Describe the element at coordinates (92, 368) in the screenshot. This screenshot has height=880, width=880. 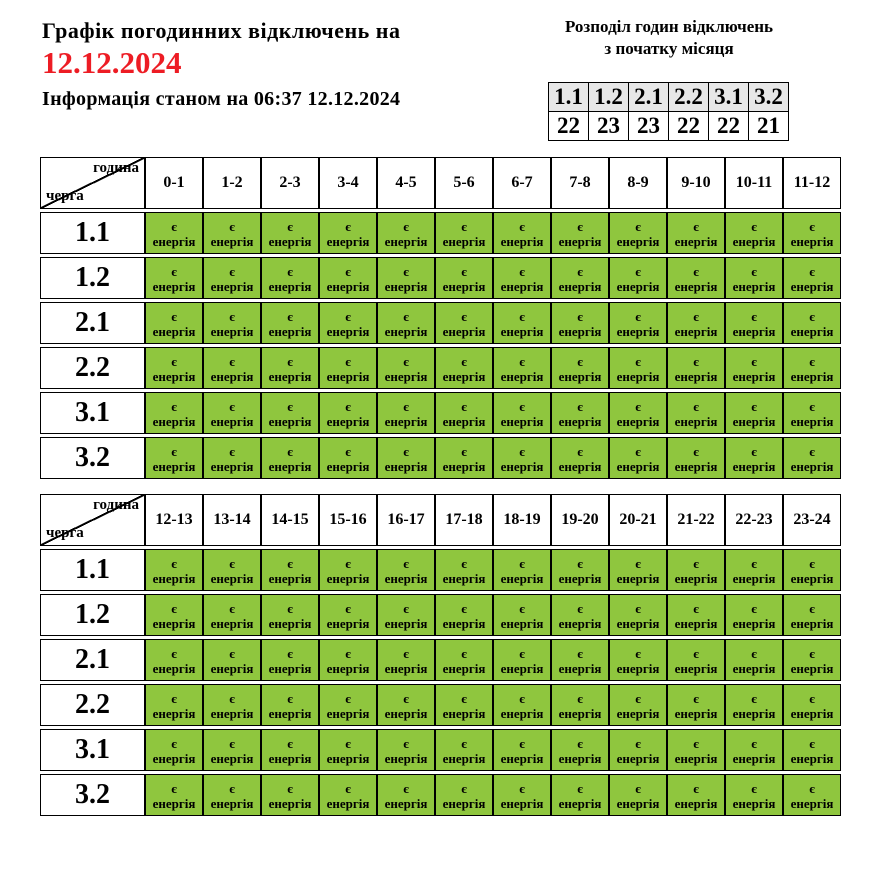
I see `queue-label-cell: 2.2` at that location.